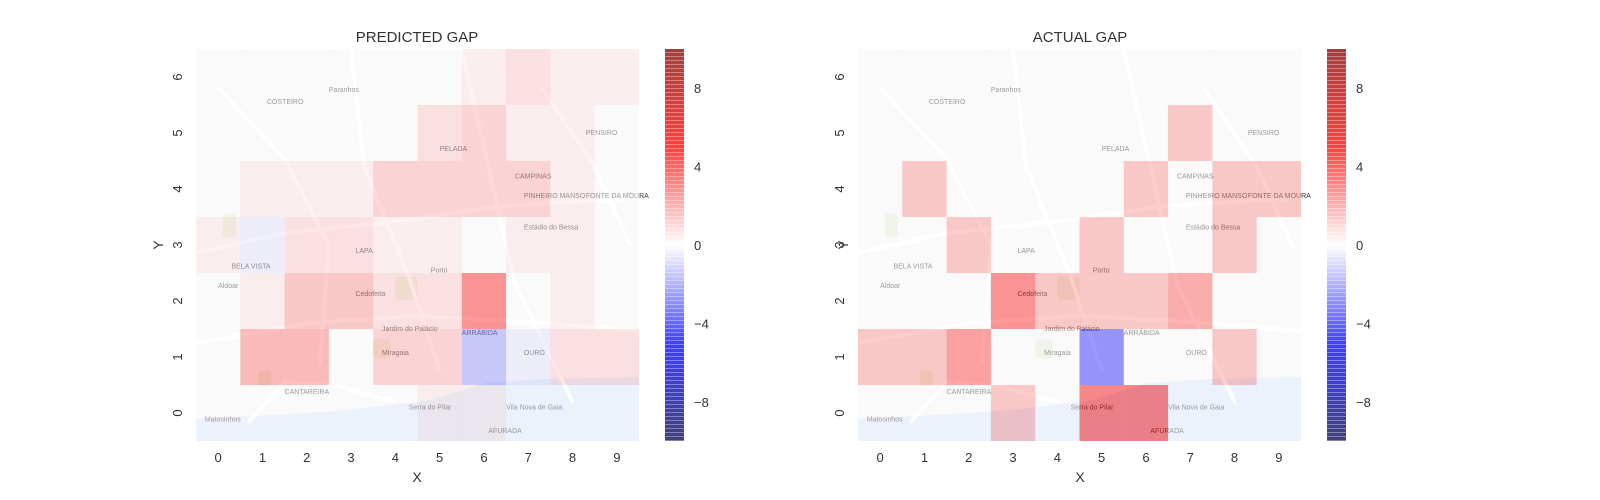 Image resolution: width=1600 pixels, height=500 pixels. I want to click on y-tick-label: 2, so click(177, 300).